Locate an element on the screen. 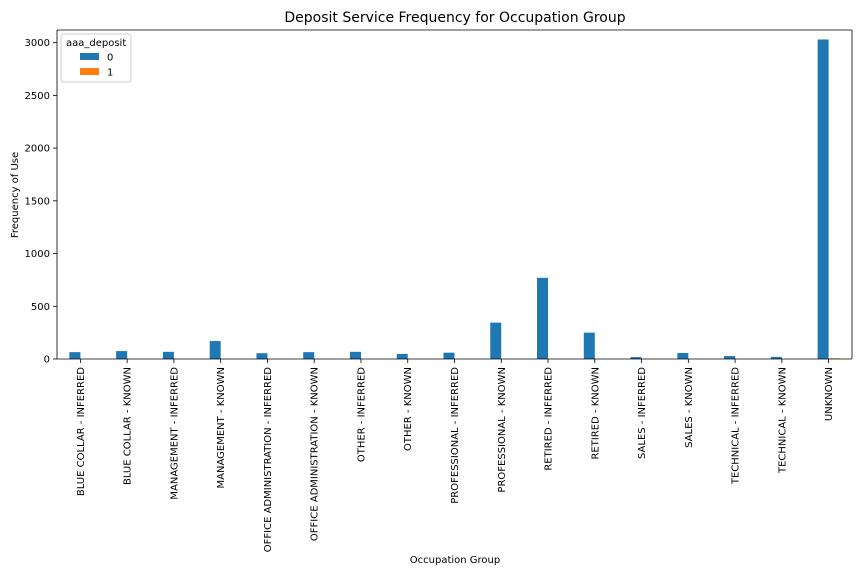 This screenshot has height=576, width=864. y-tick-label-3: 1500 is located at coordinates (37, 201).